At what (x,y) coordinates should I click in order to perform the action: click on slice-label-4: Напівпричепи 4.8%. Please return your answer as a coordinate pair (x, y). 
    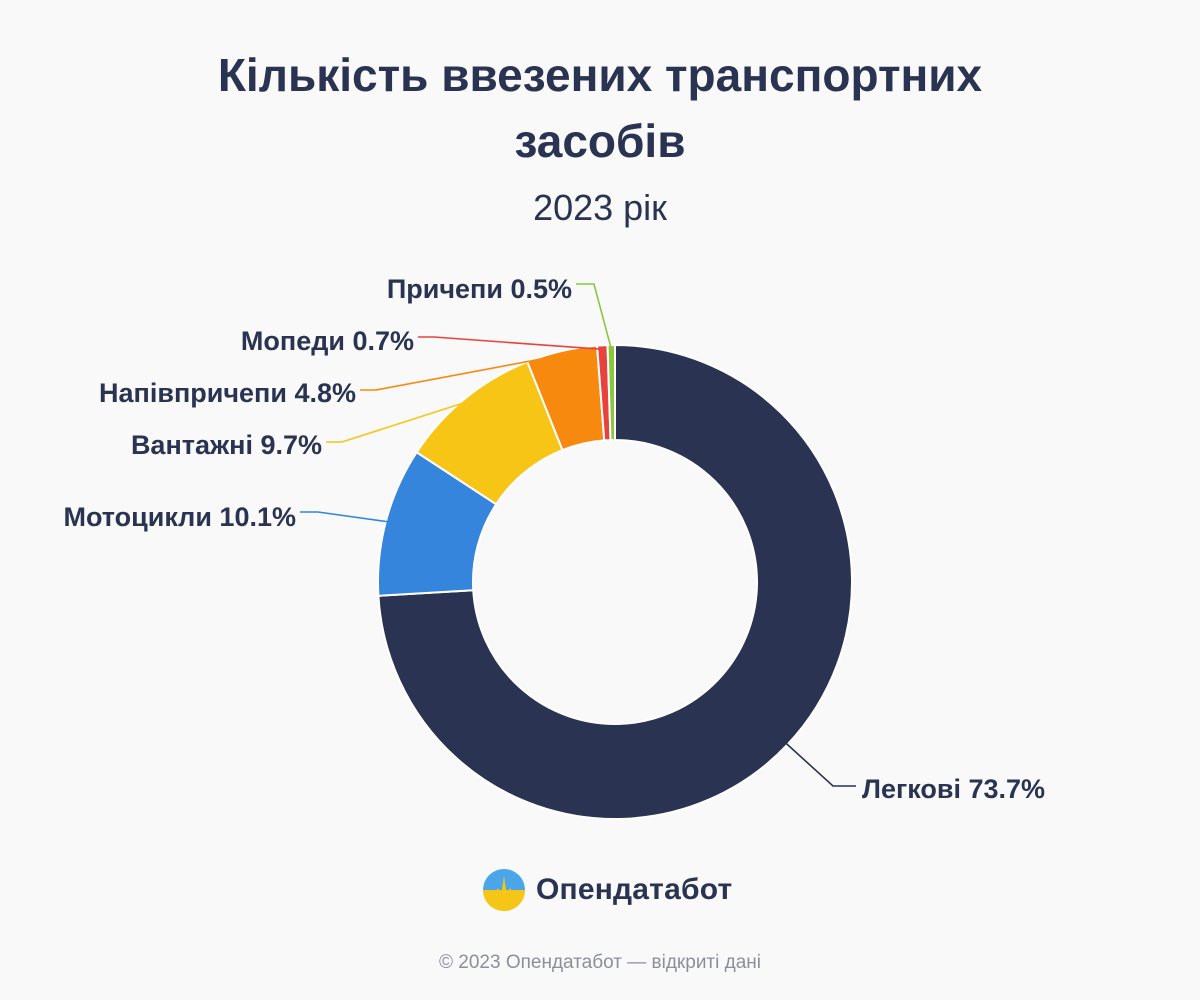
    Looking at the image, I should click on (227, 393).